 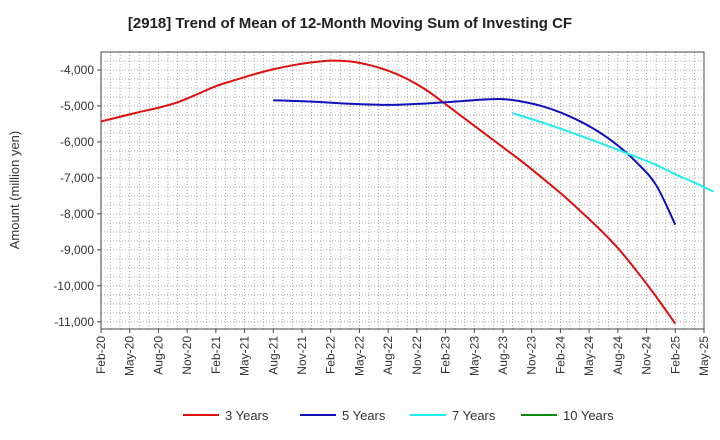 I want to click on x-tick-label: May-23, so click(x=474, y=356).